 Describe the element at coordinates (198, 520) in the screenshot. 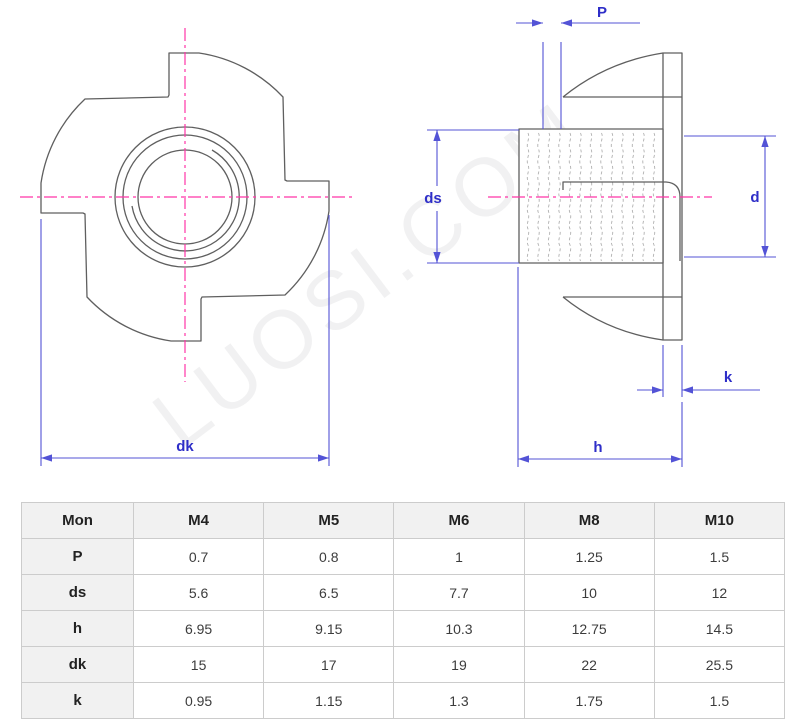

I see `col-header-m4: M4` at that location.